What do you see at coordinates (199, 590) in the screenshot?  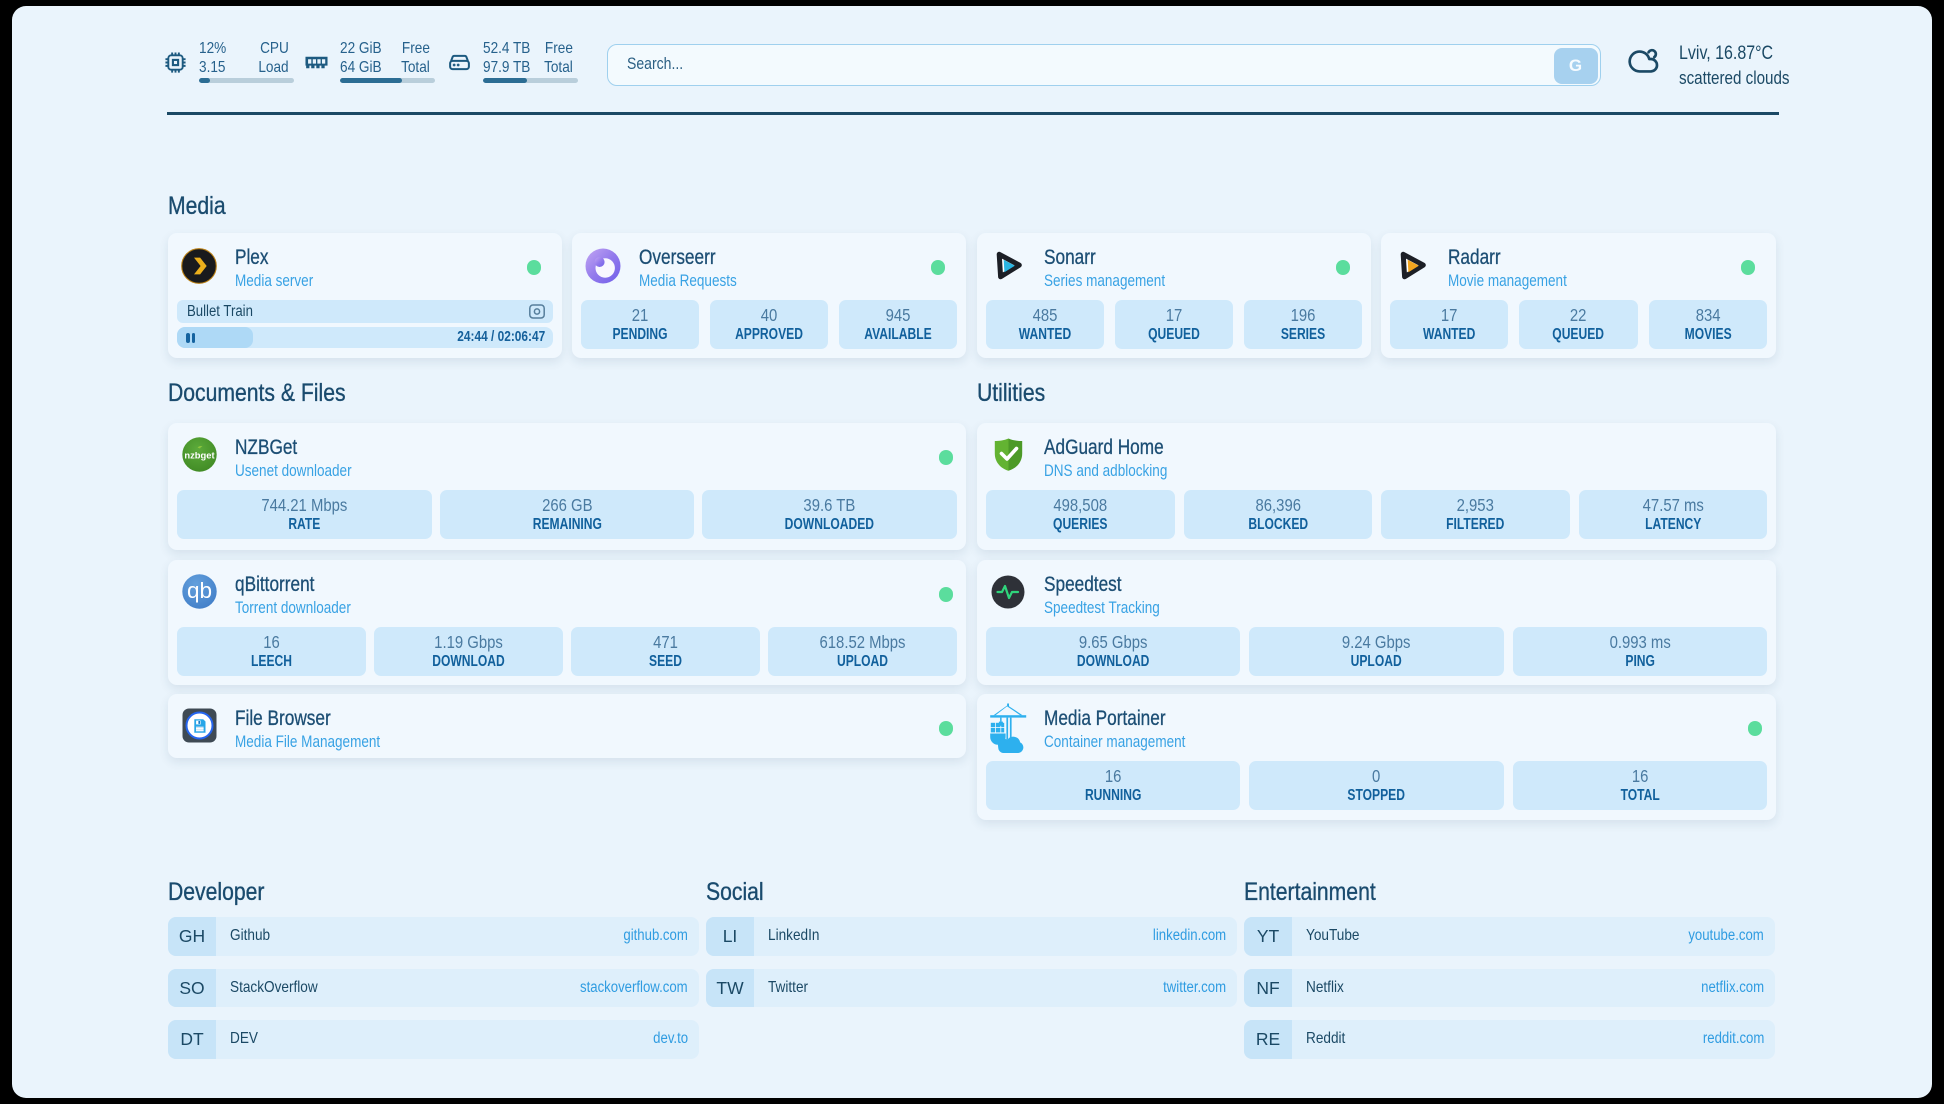 I see `svg-text: qb` at bounding box center [199, 590].